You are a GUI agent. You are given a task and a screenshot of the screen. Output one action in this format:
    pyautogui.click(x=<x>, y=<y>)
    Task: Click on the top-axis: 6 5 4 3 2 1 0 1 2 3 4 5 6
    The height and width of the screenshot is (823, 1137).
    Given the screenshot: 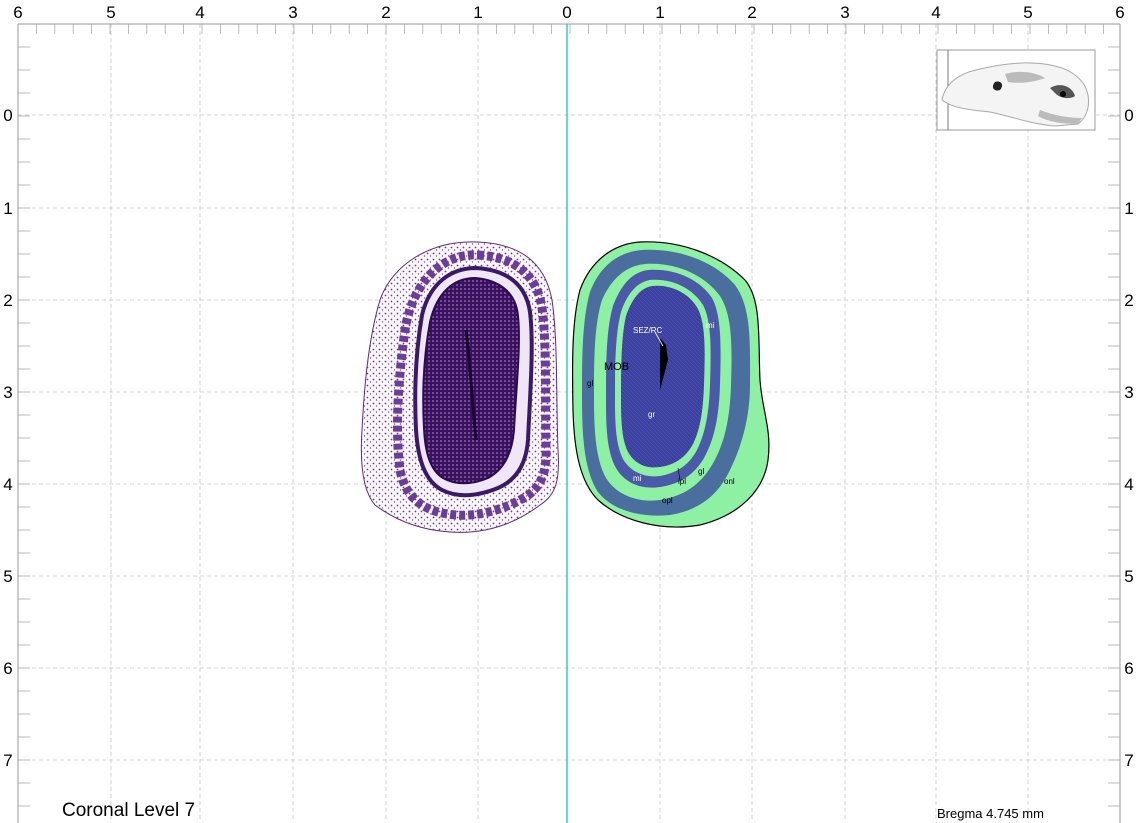 What is the action you would take?
    pyautogui.click(x=568, y=12)
    